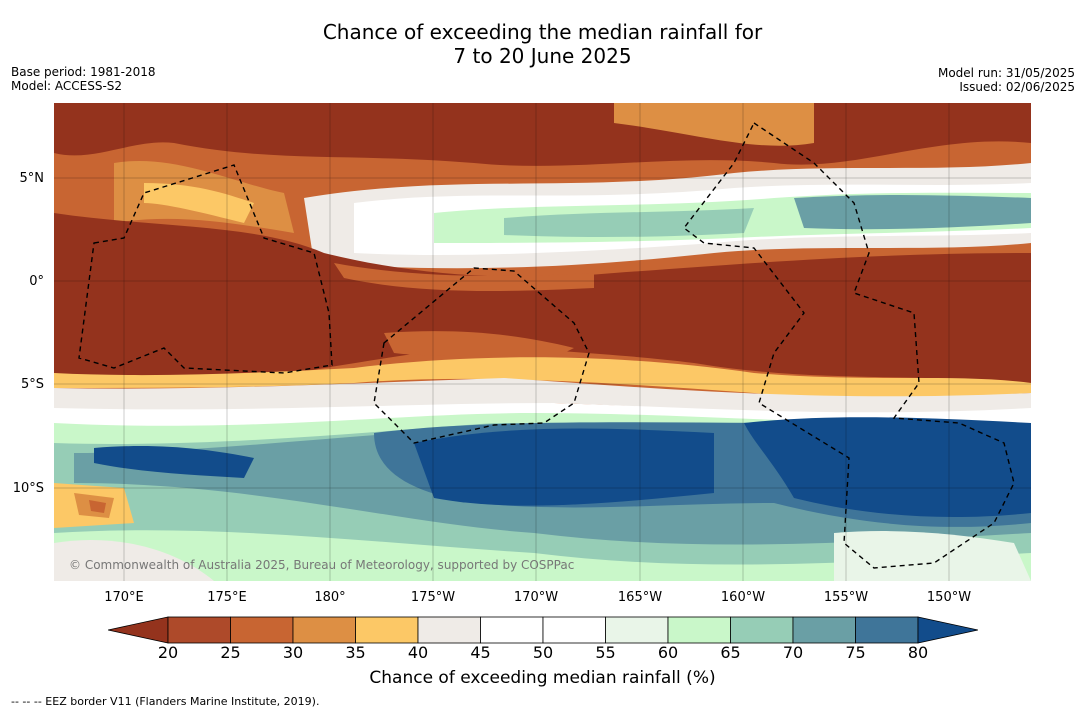 The image size is (1085, 713). Describe the element at coordinates (855, 652) in the screenshot. I see `colorbar-tick-label: 75` at that location.